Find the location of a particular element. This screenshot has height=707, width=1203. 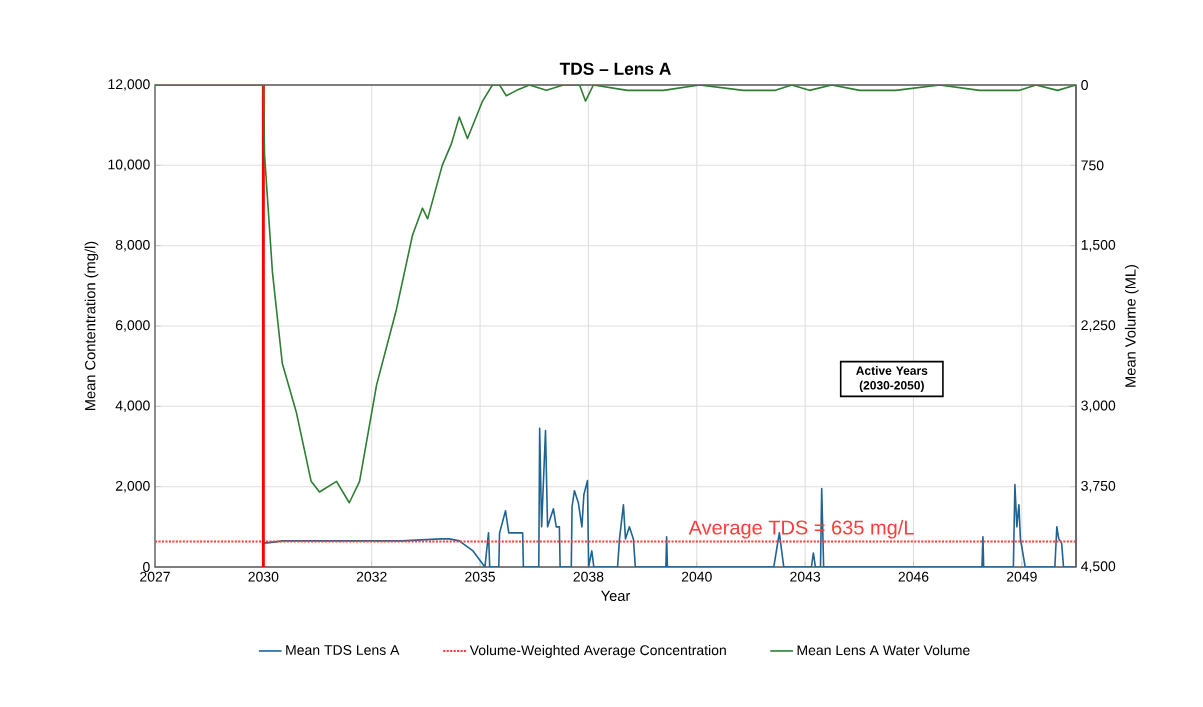

x-tick-label: 2038 is located at coordinates (588, 576).